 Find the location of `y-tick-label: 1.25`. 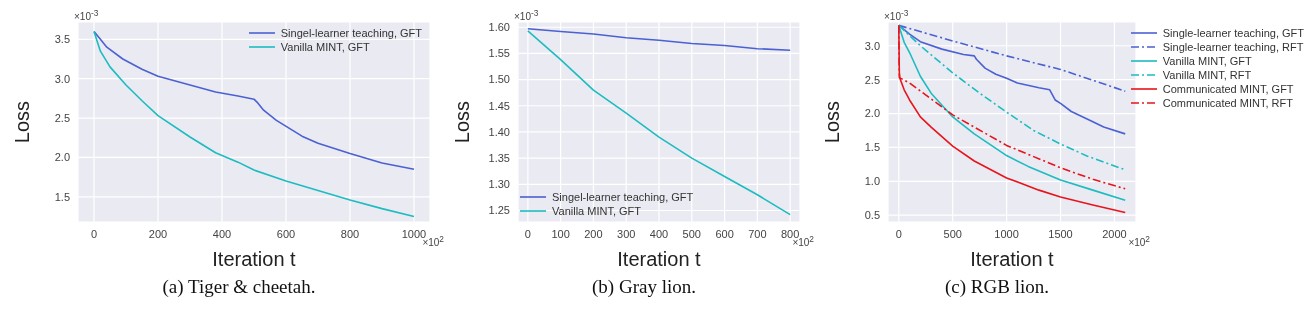

y-tick-label: 1.25 is located at coordinates (499, 210).